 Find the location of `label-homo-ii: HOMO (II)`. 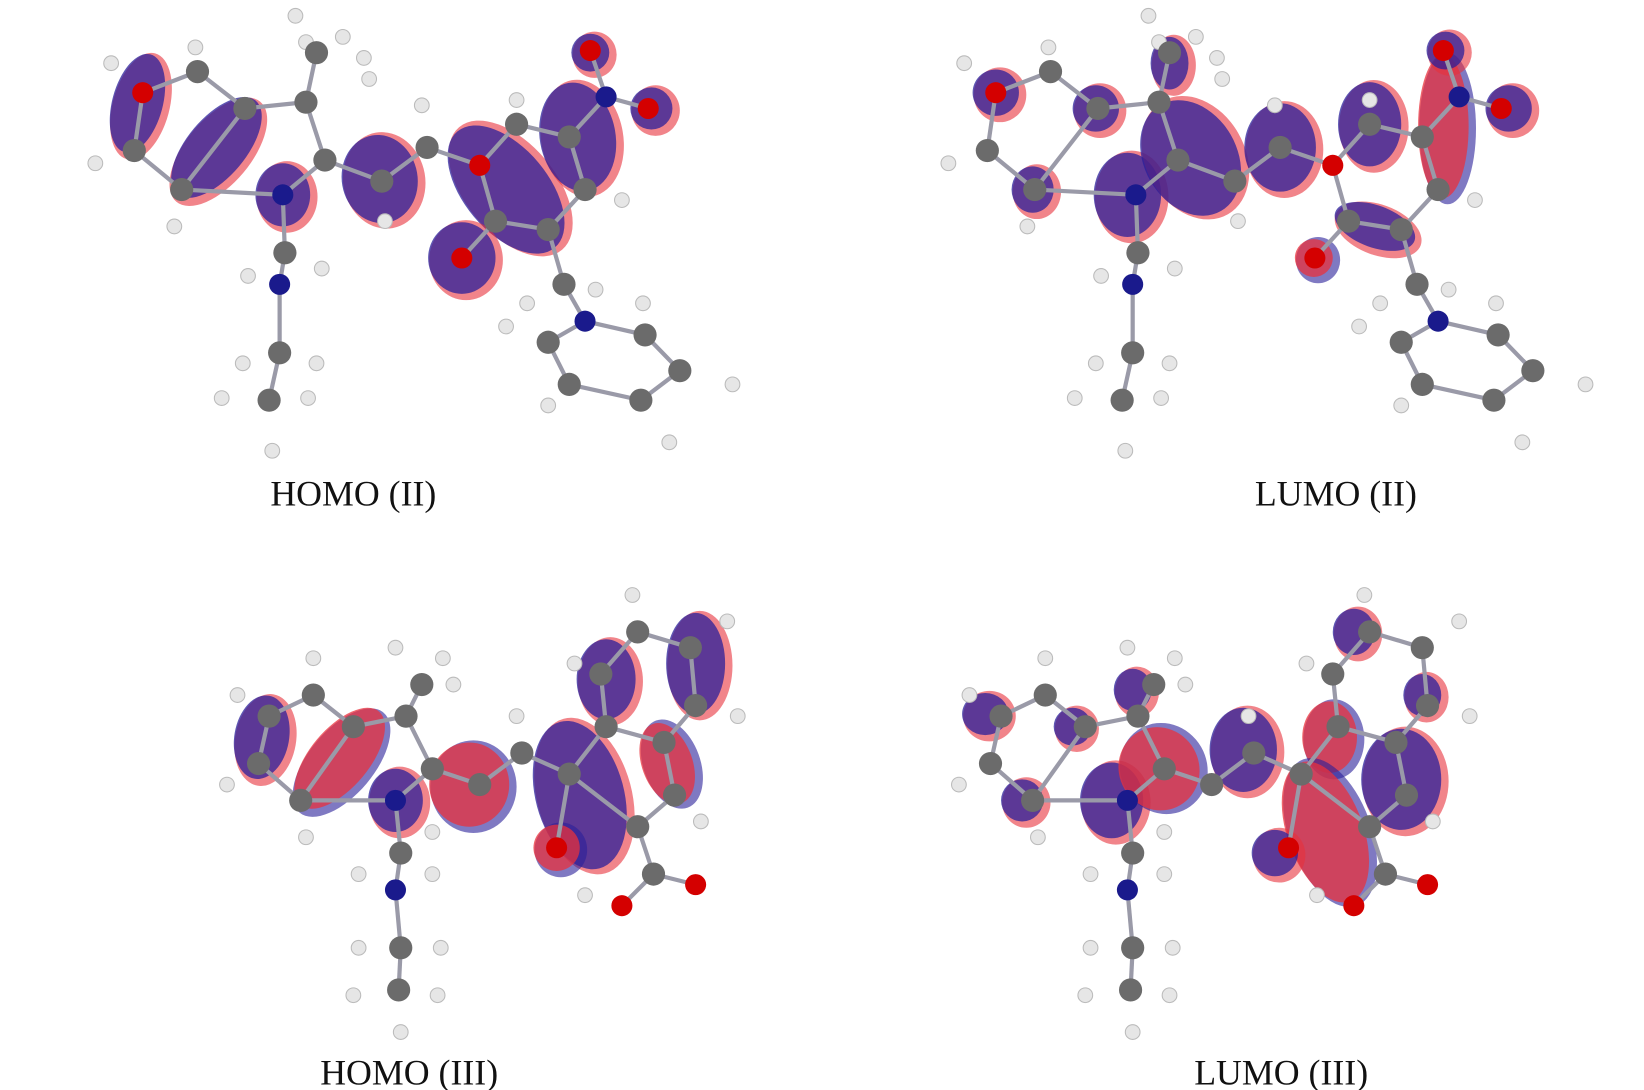

label-homo-ii: HOMO (II) is located at coordinates (353, 494).